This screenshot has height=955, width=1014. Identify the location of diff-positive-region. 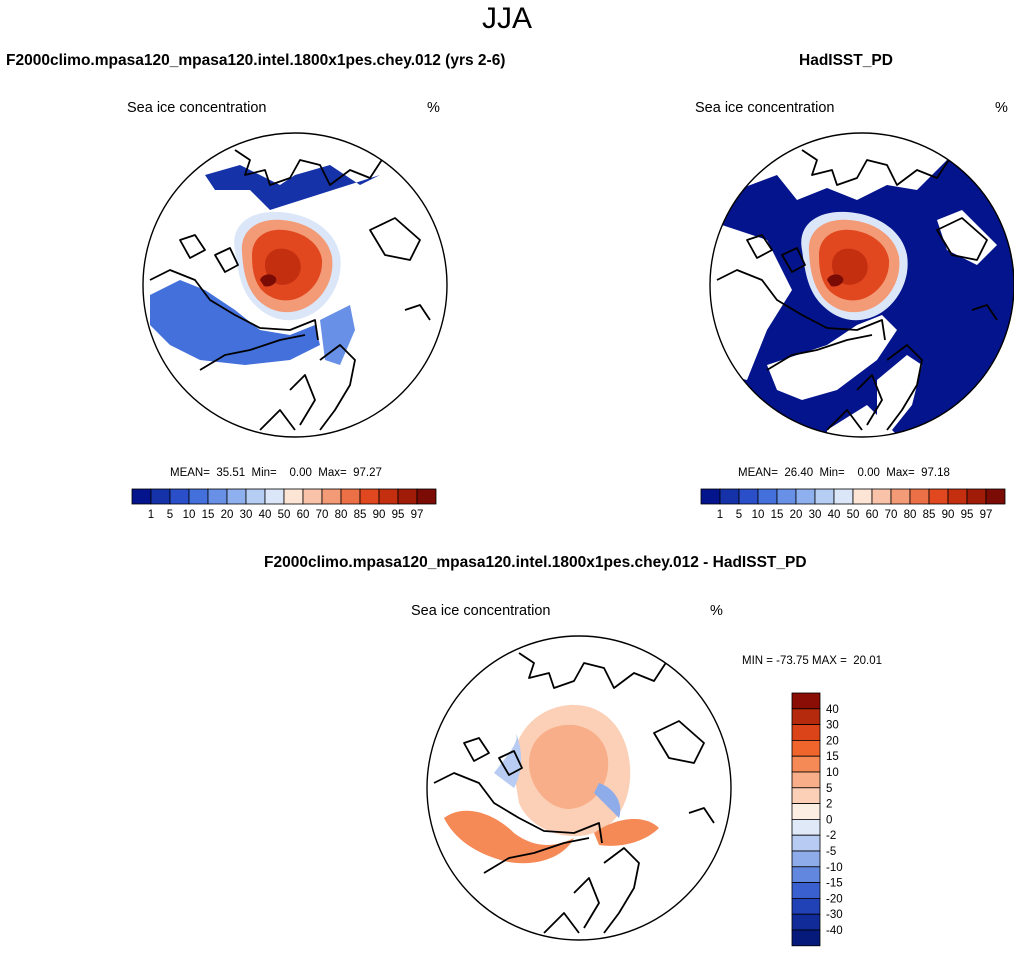
(626, 832).